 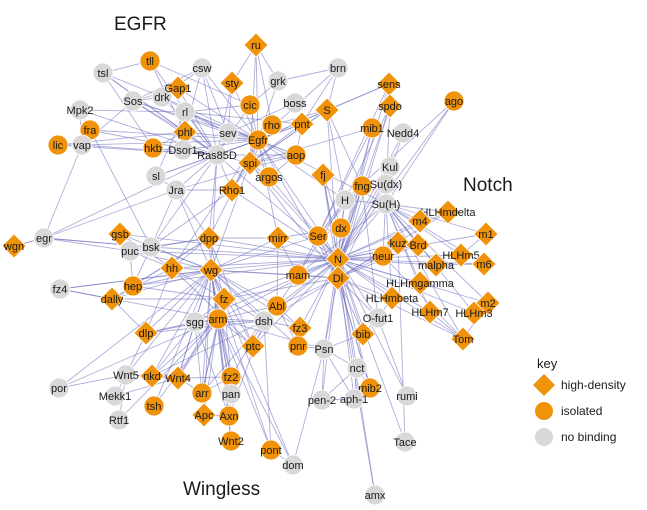 I want to click on node-label: por, so click(x=59, y=389).